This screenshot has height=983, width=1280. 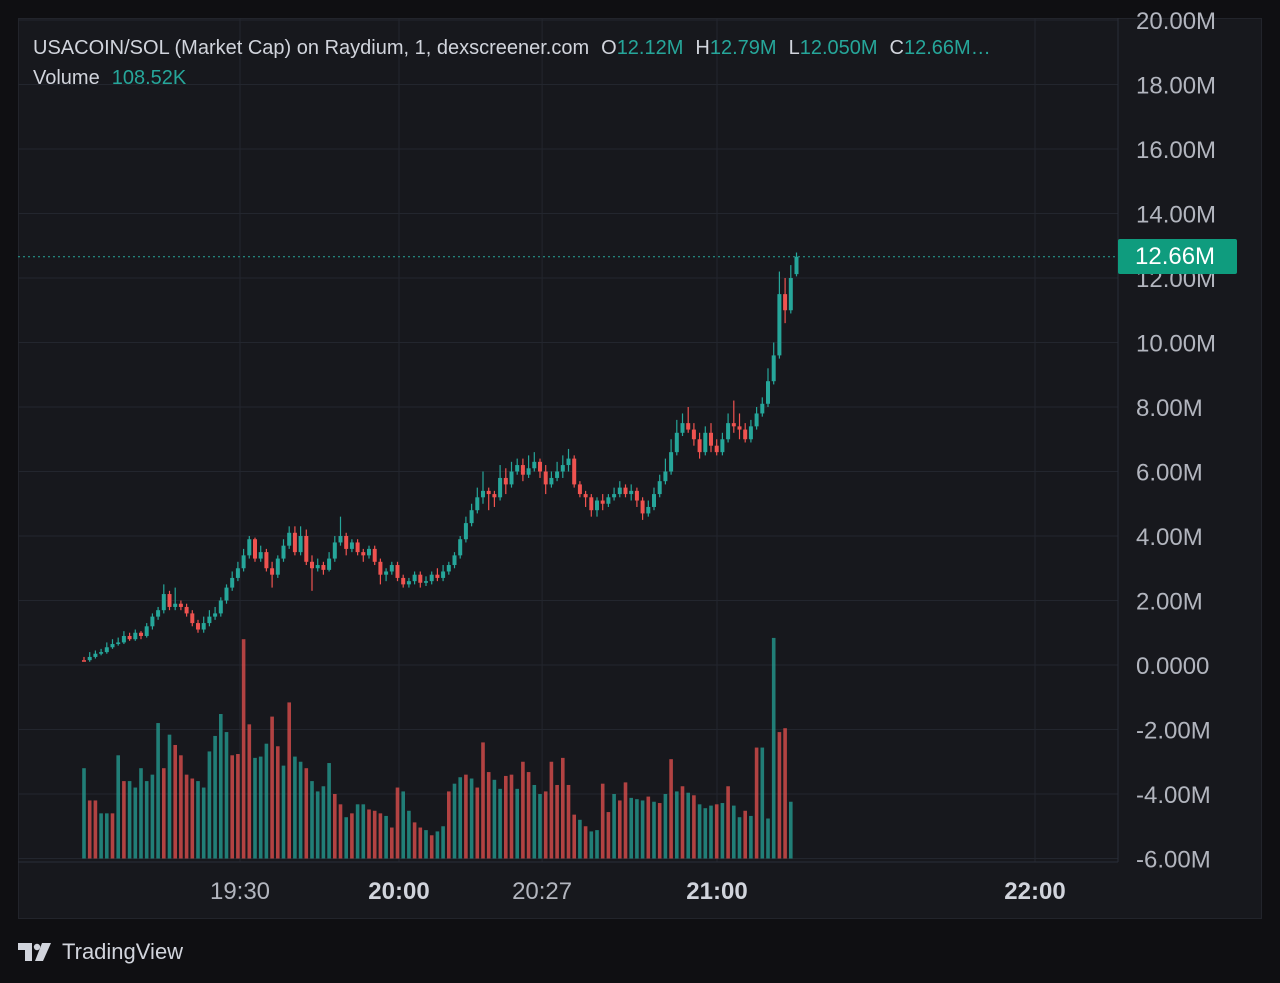 I want to click on time-axis: 19:30 20:00 20:27 21:00 22:00, so click(x=638, y=891).